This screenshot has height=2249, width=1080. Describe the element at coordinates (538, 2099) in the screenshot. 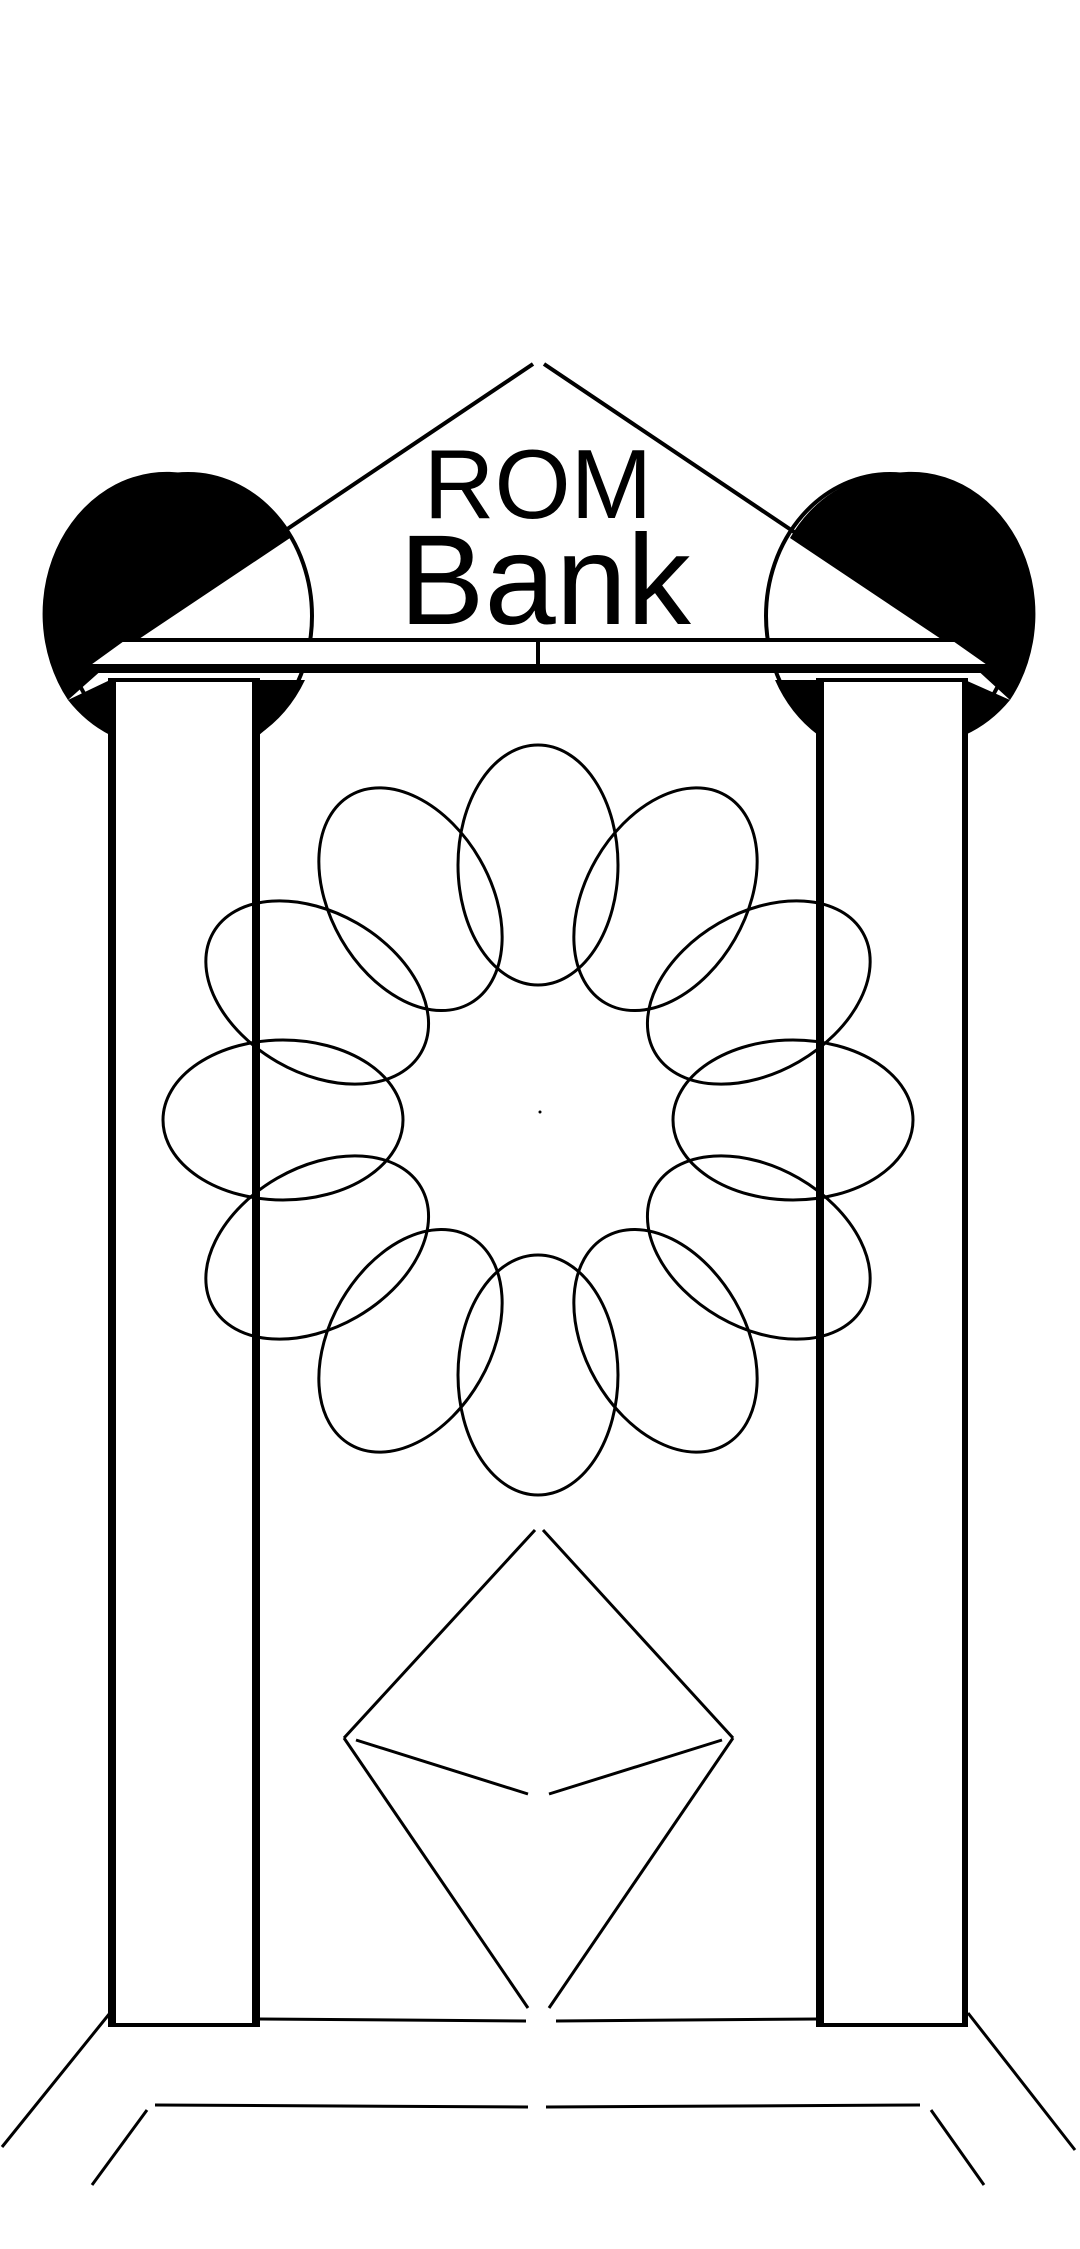

I see `floor-steps` at that location.